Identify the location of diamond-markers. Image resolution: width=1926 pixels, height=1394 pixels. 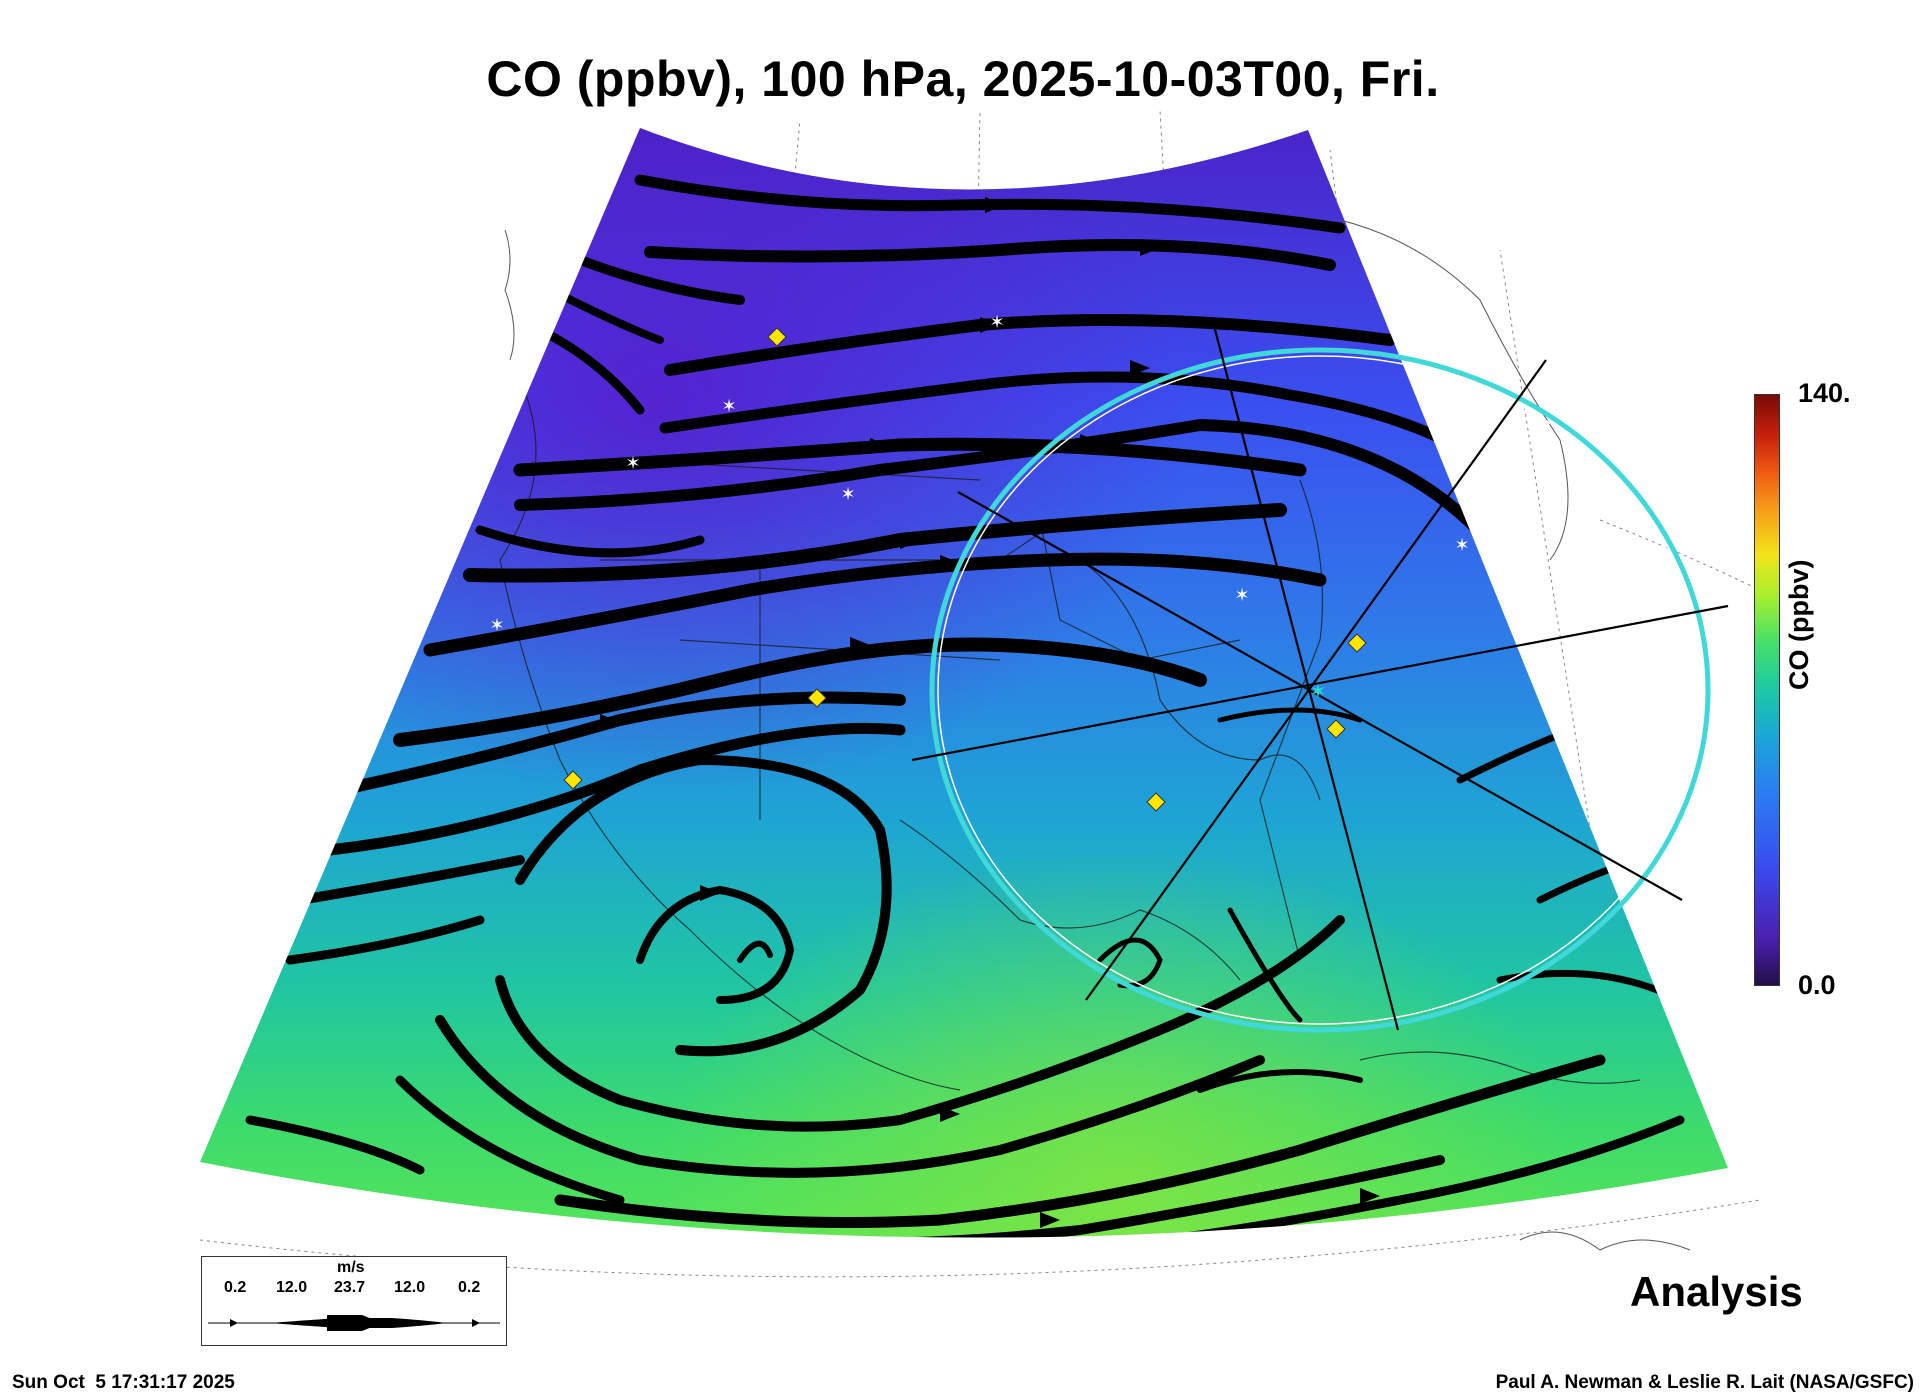
(965, 569).